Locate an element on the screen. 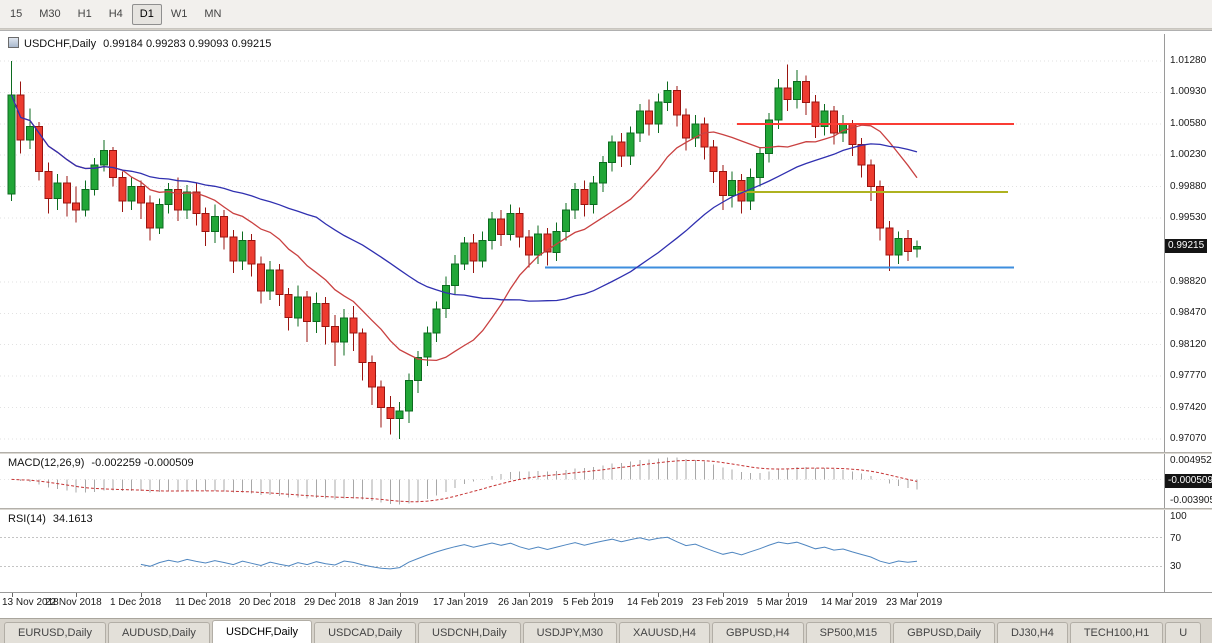 The image size is (1212, 643). date-axis-label: 1 Dec 2018 is located at coordinates (136, 602).